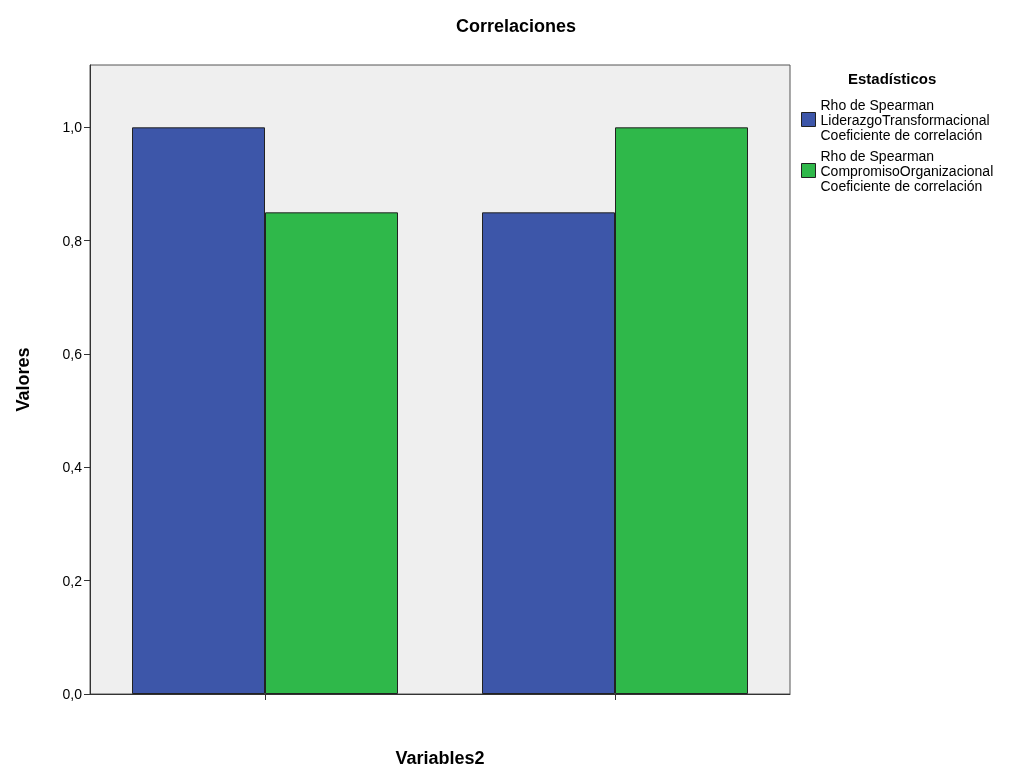 The height and width of the screenshot is (772, 1032). I want to click on y-tick-label: 0,4, so click(72, 467).